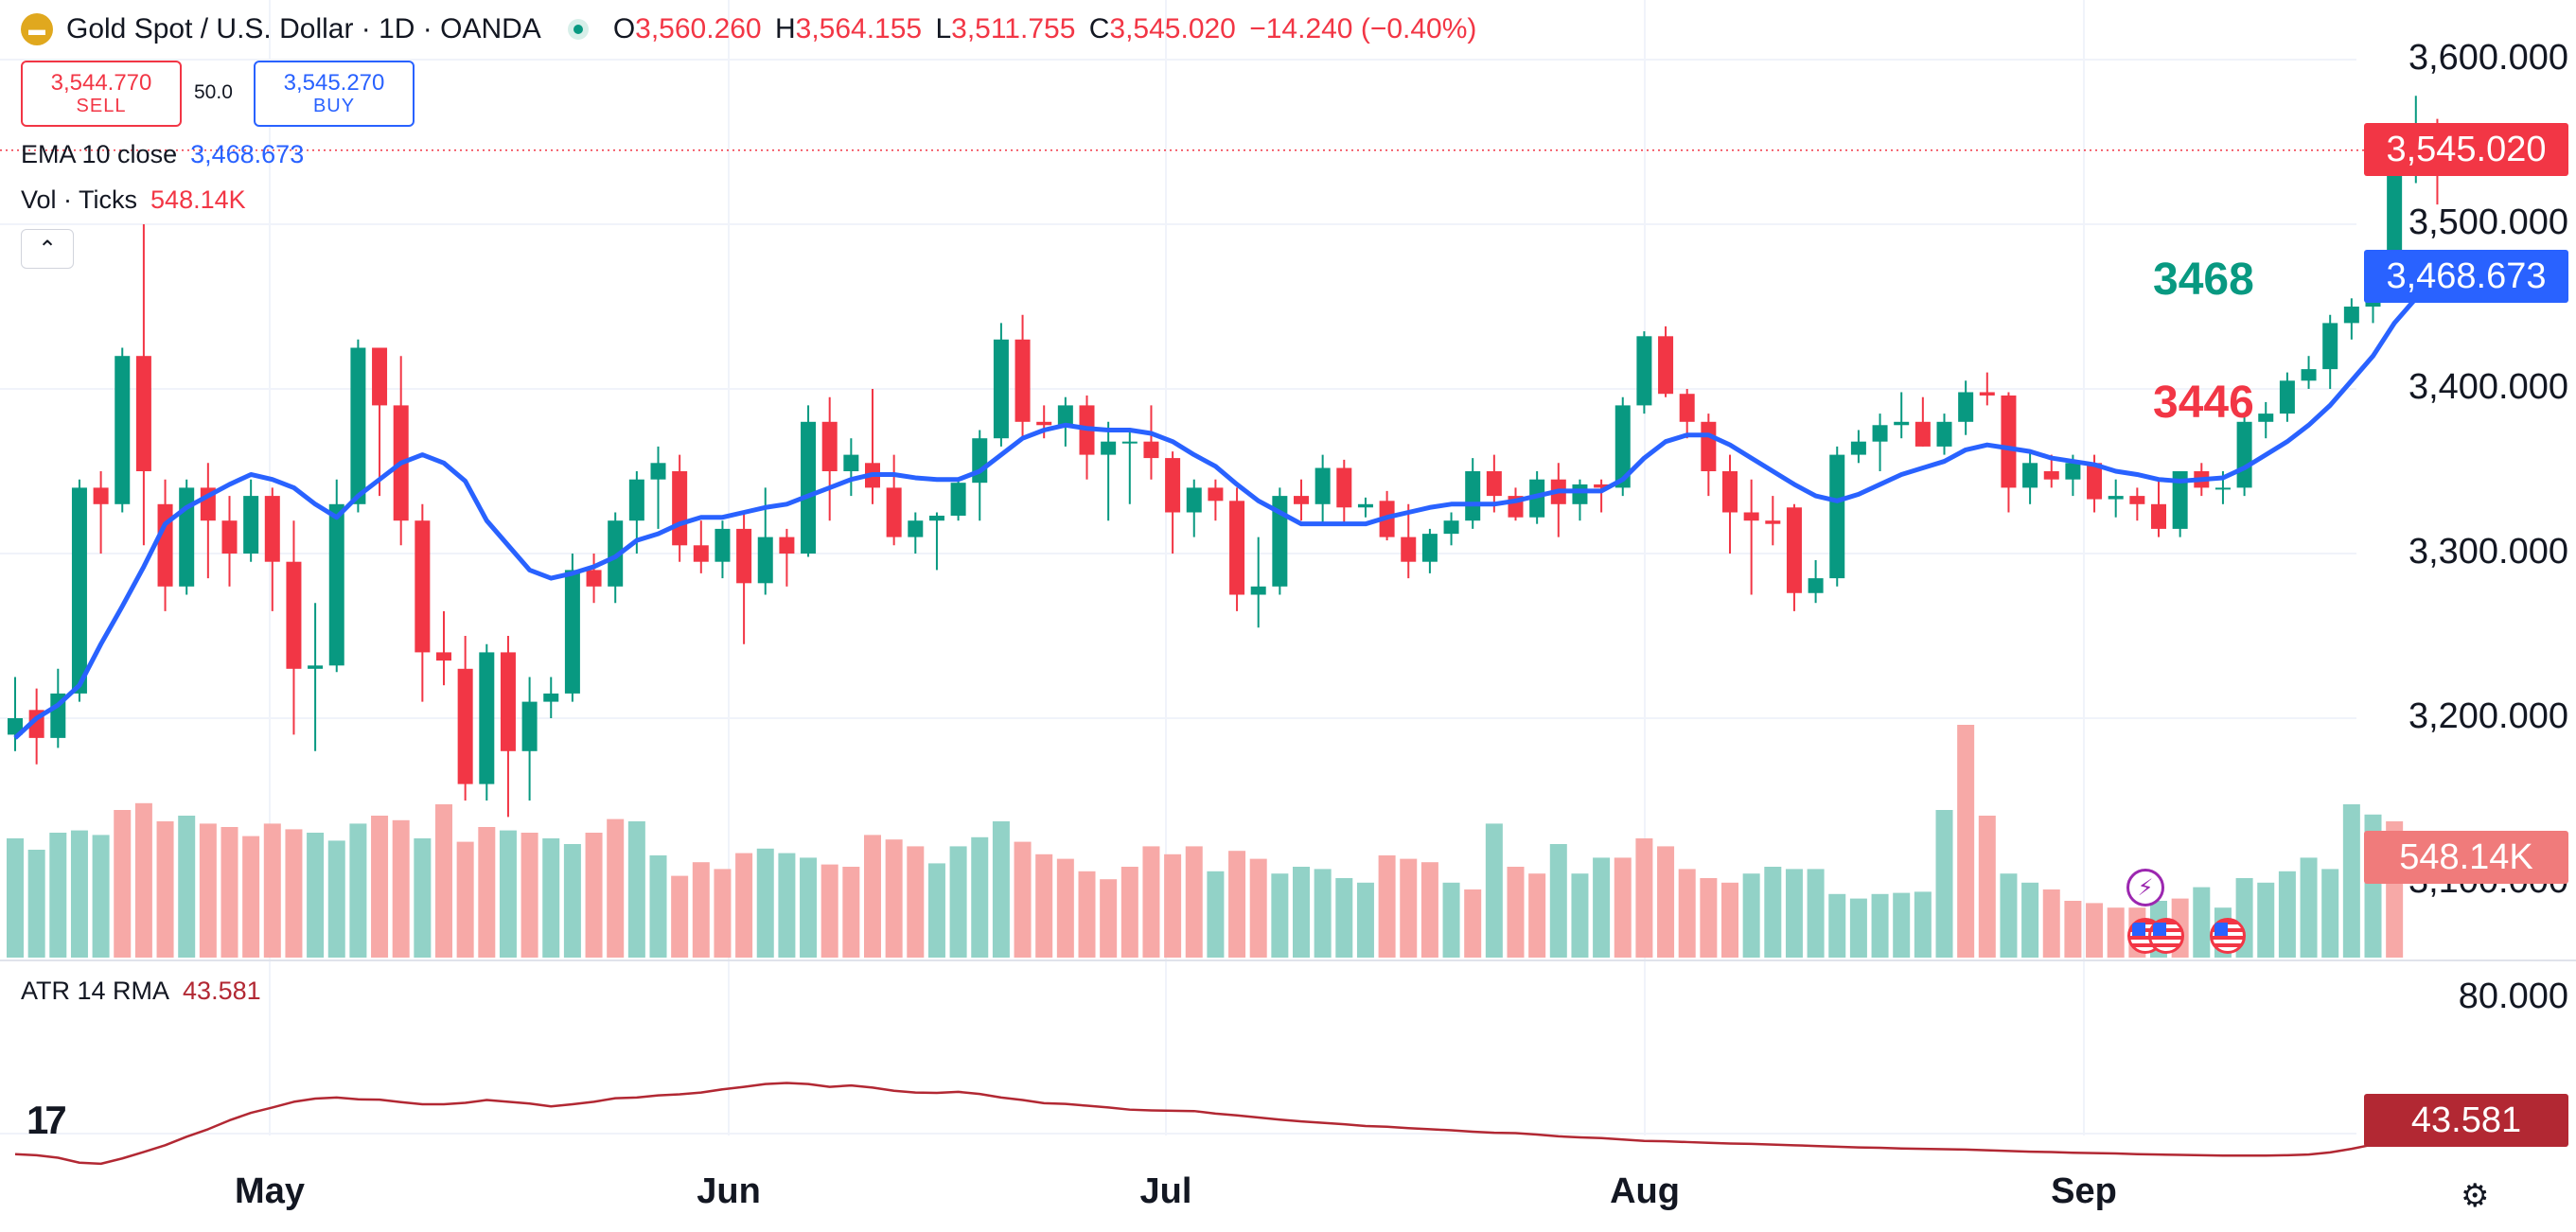 The height and width of the screenshot is (1232, 2576). I want to click on time-axis-label: May, so click(270, 1191).